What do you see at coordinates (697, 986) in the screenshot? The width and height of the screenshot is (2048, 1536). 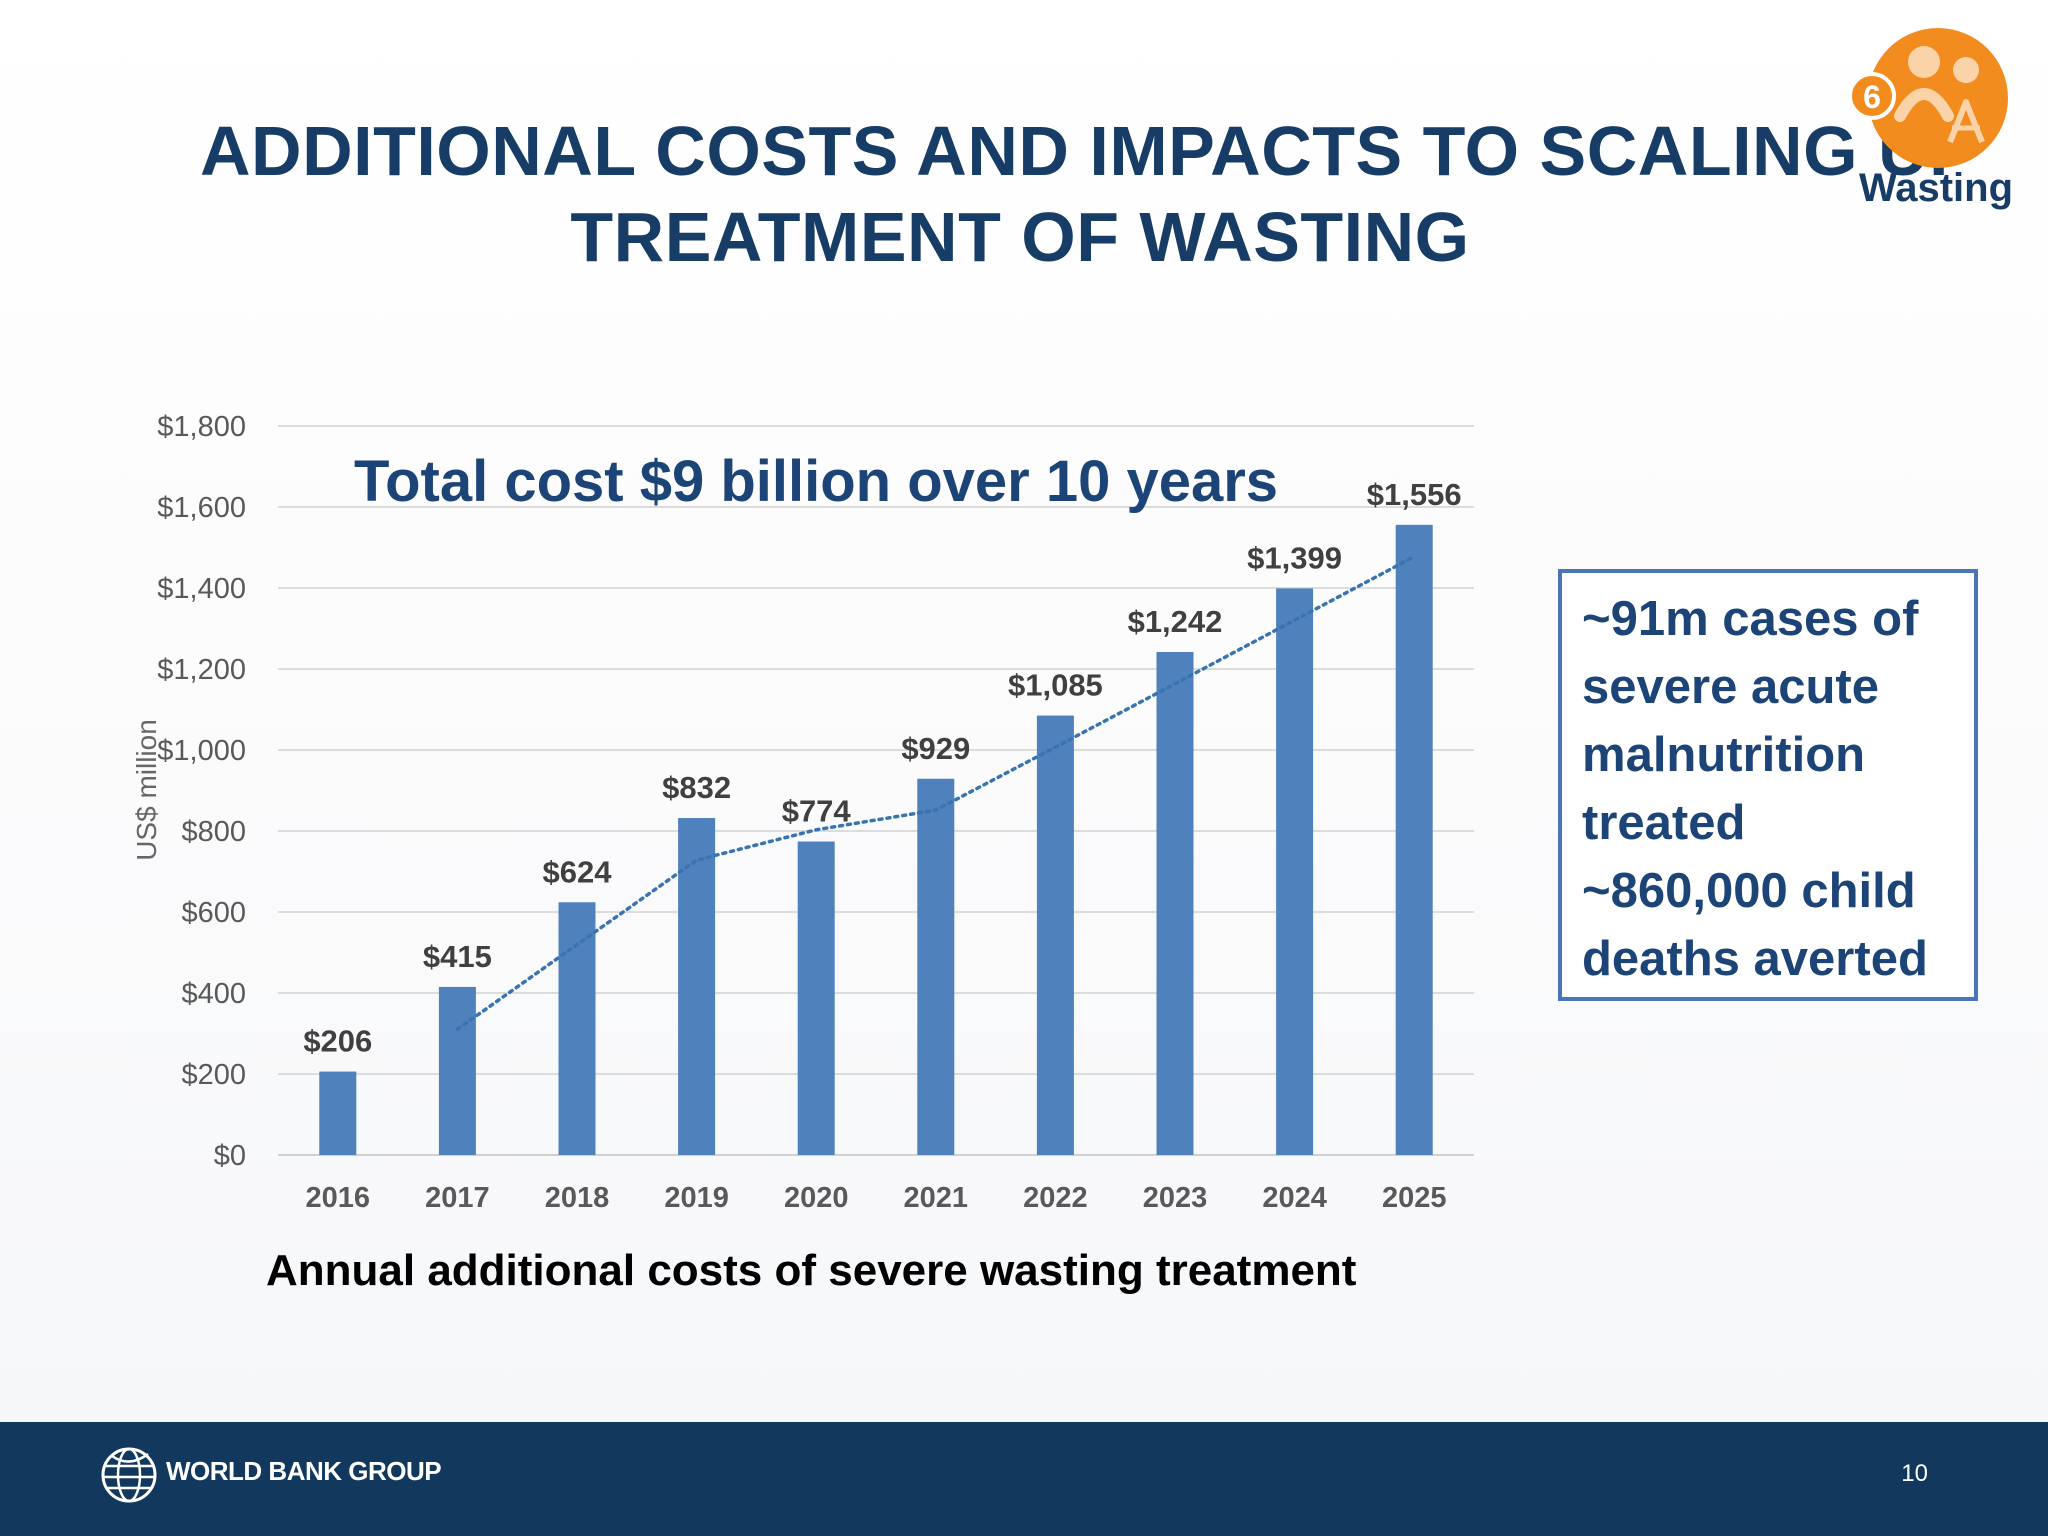 I see `bar-2019` at bounding box center [697, 986].